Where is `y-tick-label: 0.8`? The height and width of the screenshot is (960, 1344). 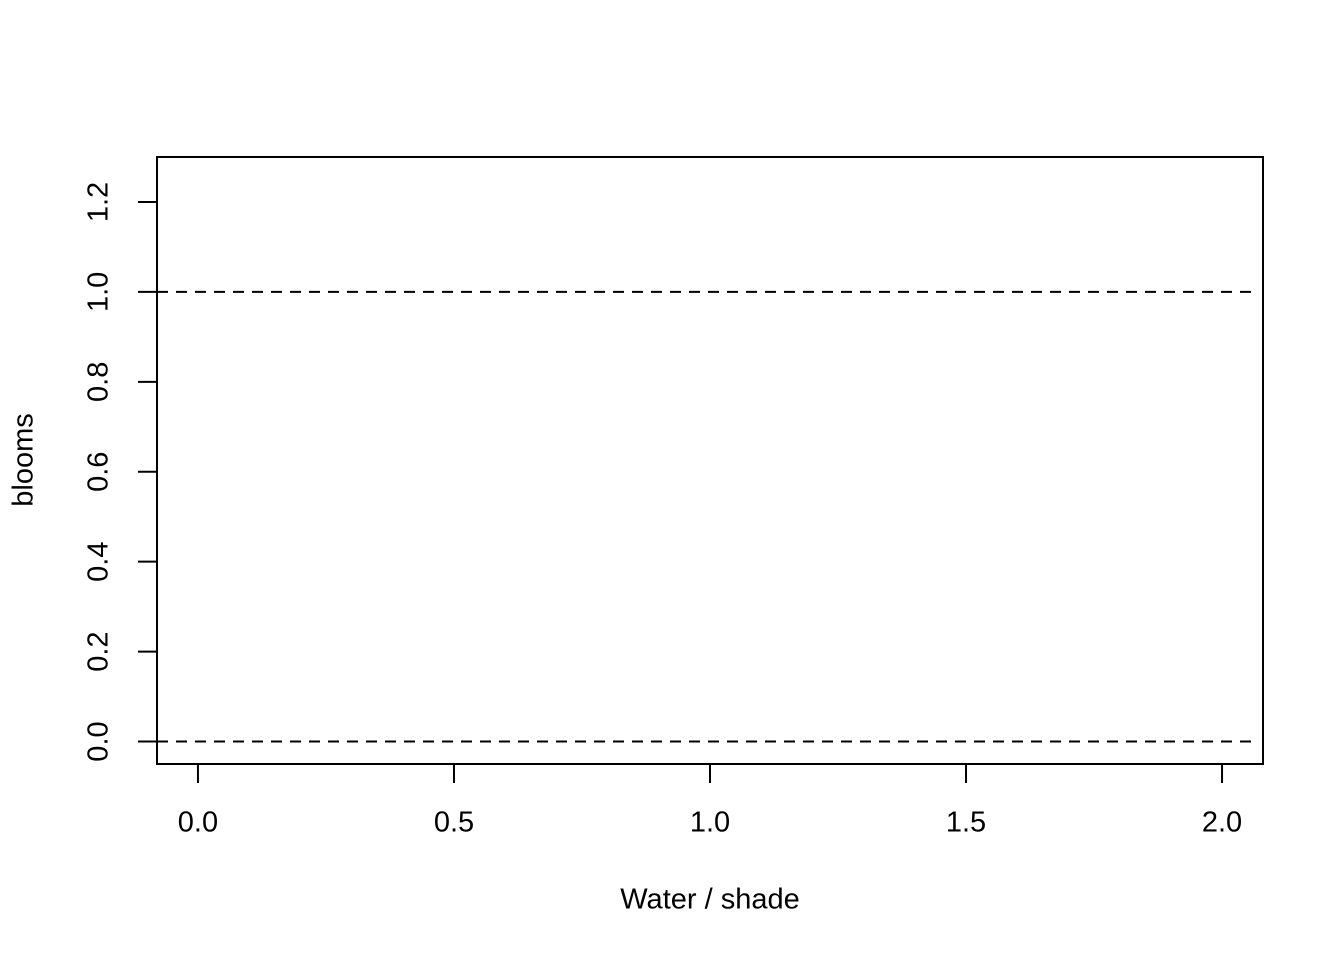
y-tick-label: 0.8 is located at coordinates (99, 382).